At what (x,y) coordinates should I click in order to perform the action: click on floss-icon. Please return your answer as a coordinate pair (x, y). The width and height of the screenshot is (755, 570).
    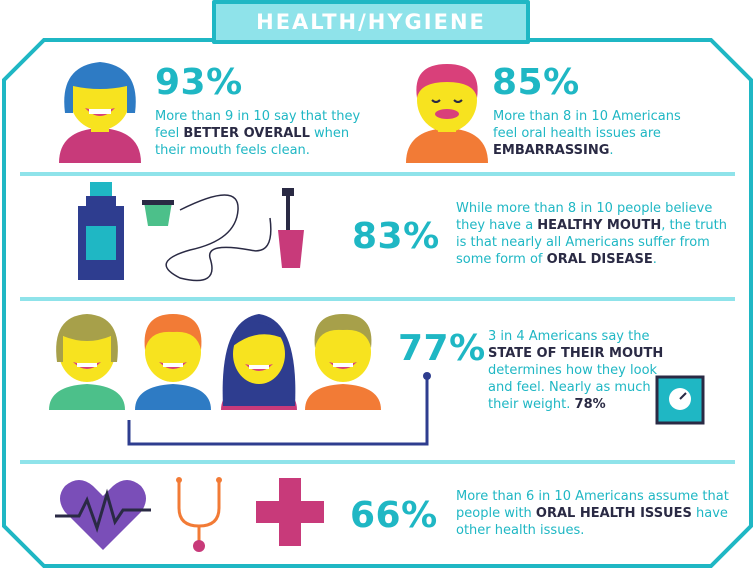
    Looking at the image, I should click on (218, 238).